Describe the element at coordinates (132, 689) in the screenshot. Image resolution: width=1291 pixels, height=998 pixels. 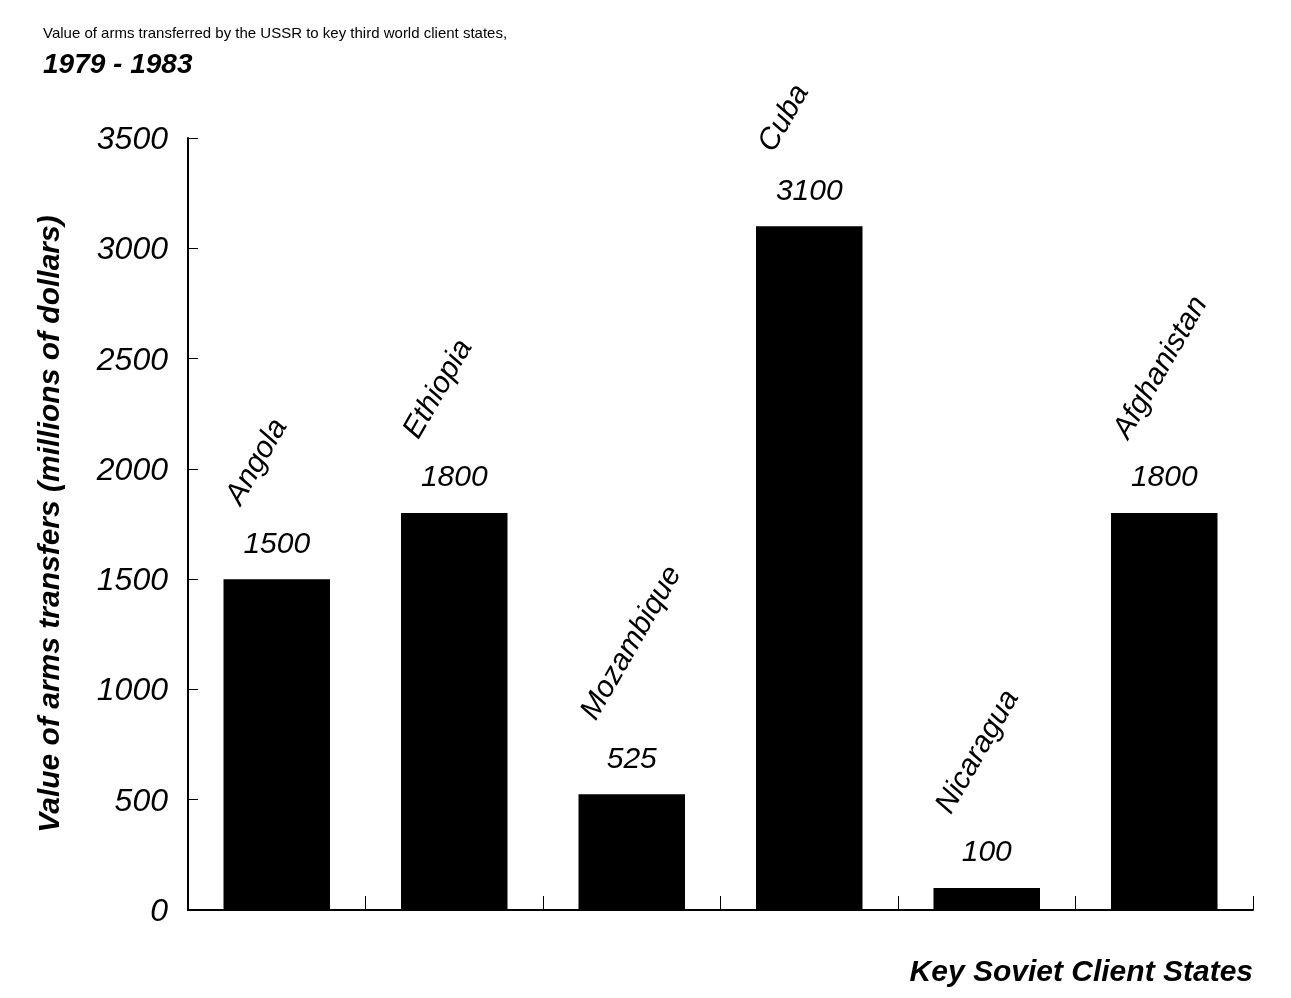
I see `y-tick-label: 1000` at that location.